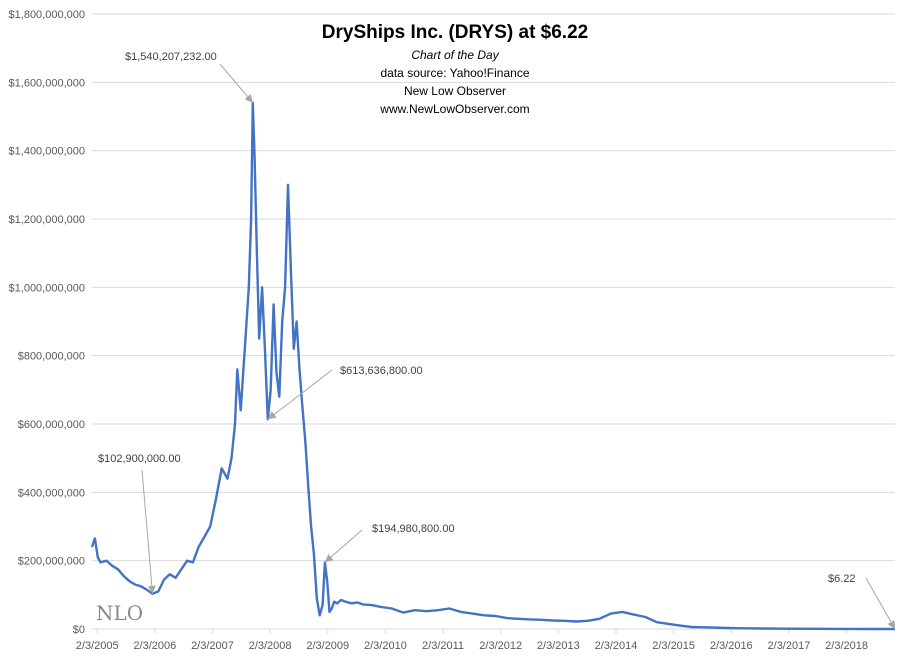 This screenshot has width=910, height=661. What do you see at coordinates (97, 646) in the screenshot?
I see `x-tick-label: 2/3/2005` at bounding box center [97, 646].